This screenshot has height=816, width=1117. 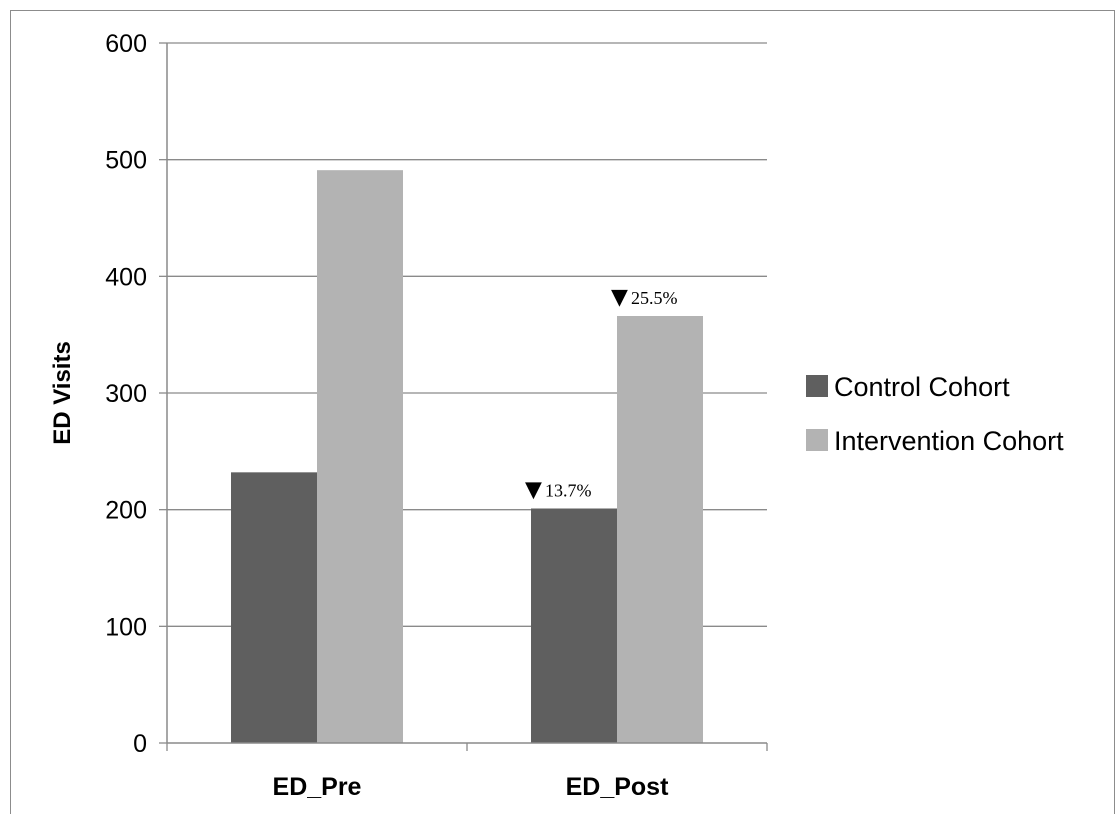 What do you see at coordinates (317, 787) in the screenshot?
I see `x-category-label: ED_Pre` at bounding box center [317, 787].